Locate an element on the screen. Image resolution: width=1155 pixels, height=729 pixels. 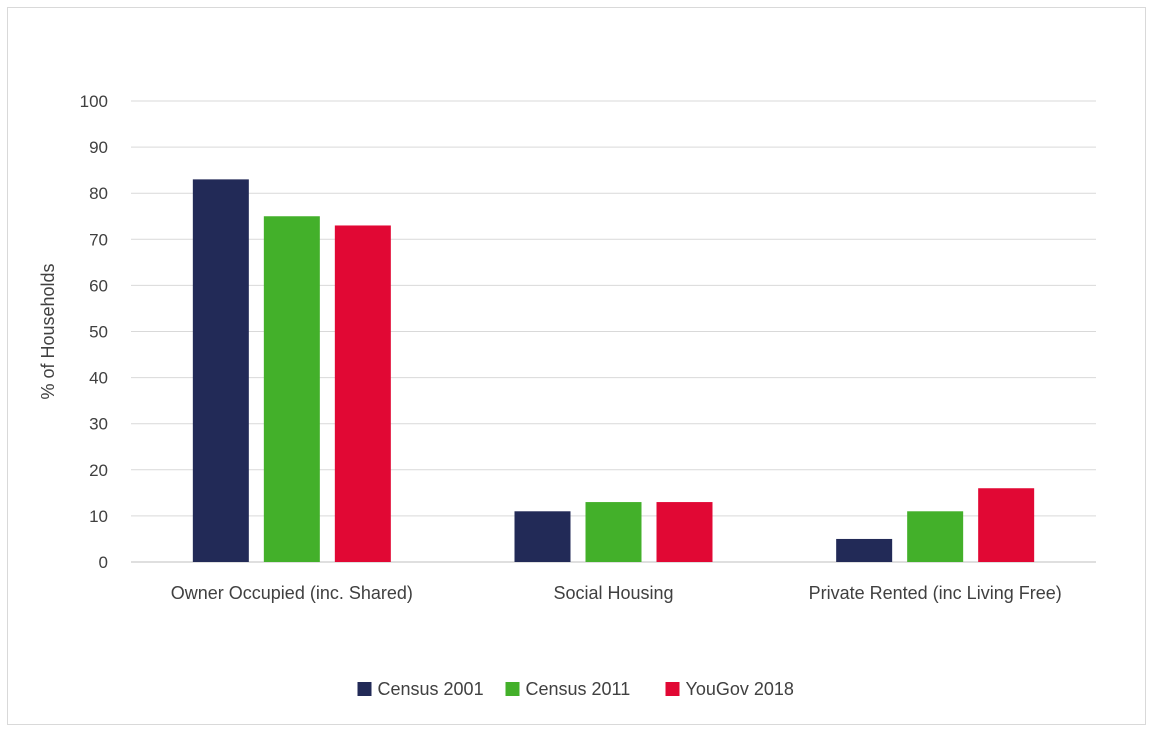
y-tick-label: 80 is located at coordinates (98, 193).